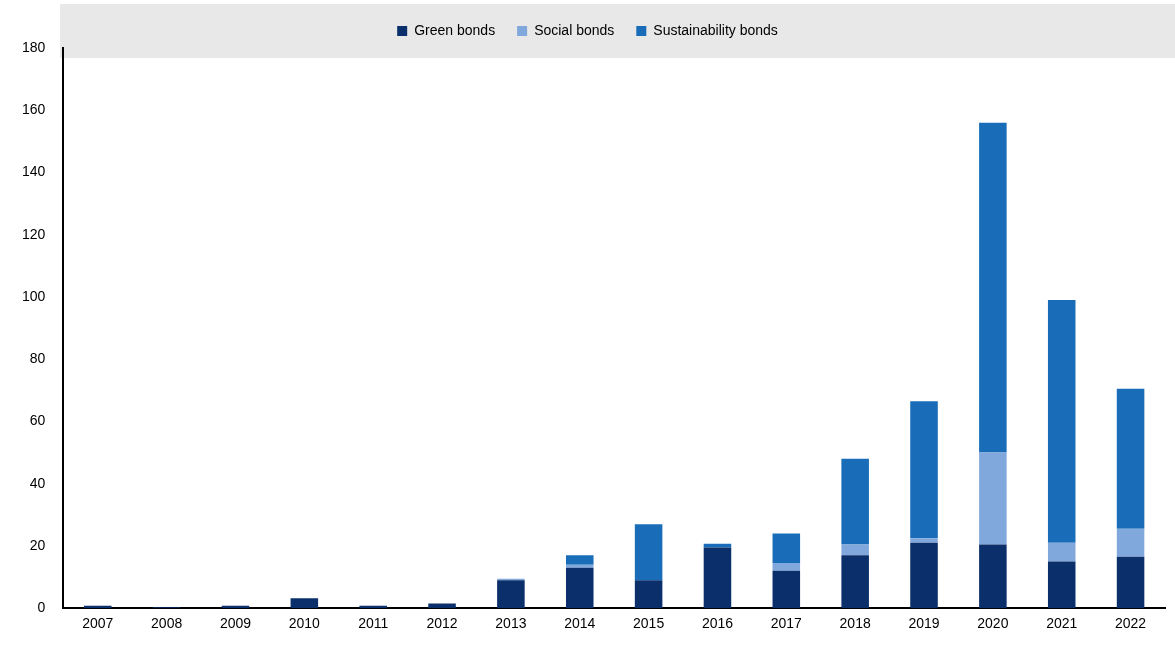 The image size is (1175, 646). What do you see at coordinates (924, 623) in the screenshot?
I see `x-tick-label: 2019` at bounding box center [924, 623].